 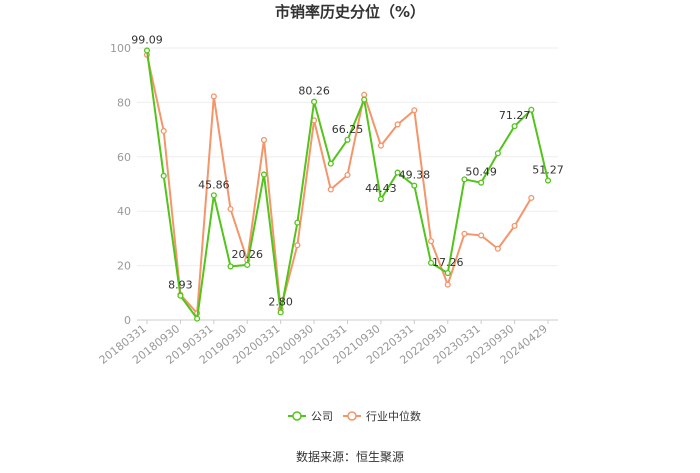 I want to click on source-note: 数据来源：恒生聚源, so click(x=350, y=456).